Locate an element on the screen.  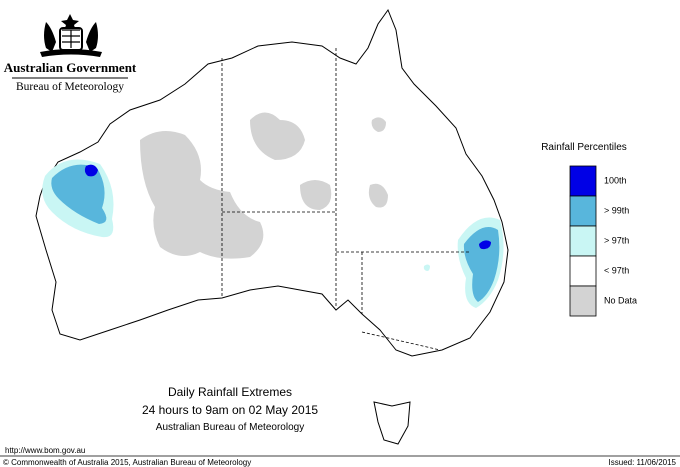
caption-source: Australian Bureau of Meteorology is located at coordinates (230, 427).